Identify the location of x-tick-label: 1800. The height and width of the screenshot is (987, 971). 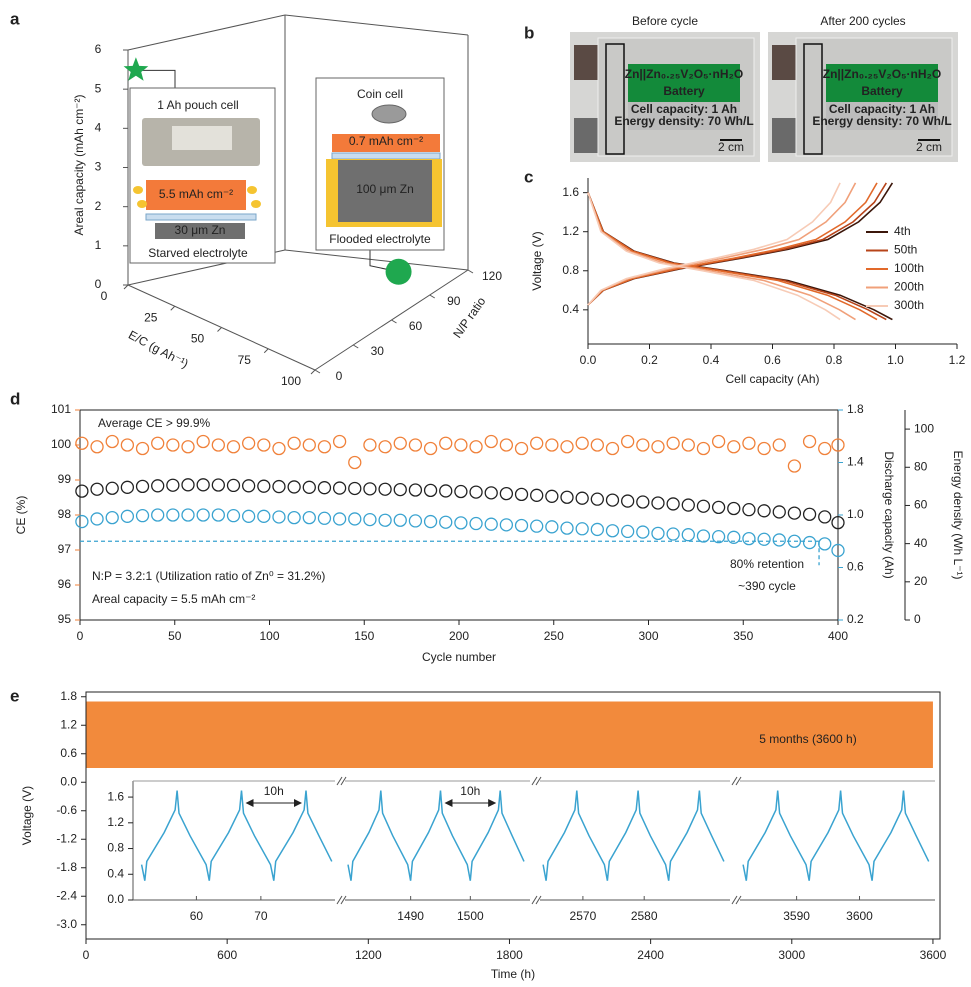
(509, 955).